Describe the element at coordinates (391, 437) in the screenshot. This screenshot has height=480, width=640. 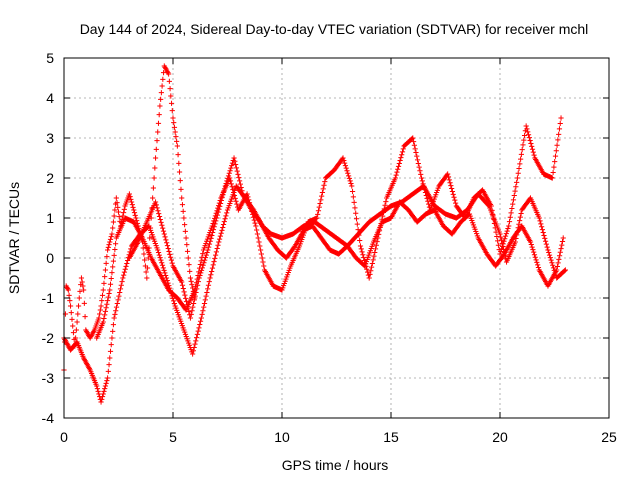
I see `x-tick-label: 15` at that location.